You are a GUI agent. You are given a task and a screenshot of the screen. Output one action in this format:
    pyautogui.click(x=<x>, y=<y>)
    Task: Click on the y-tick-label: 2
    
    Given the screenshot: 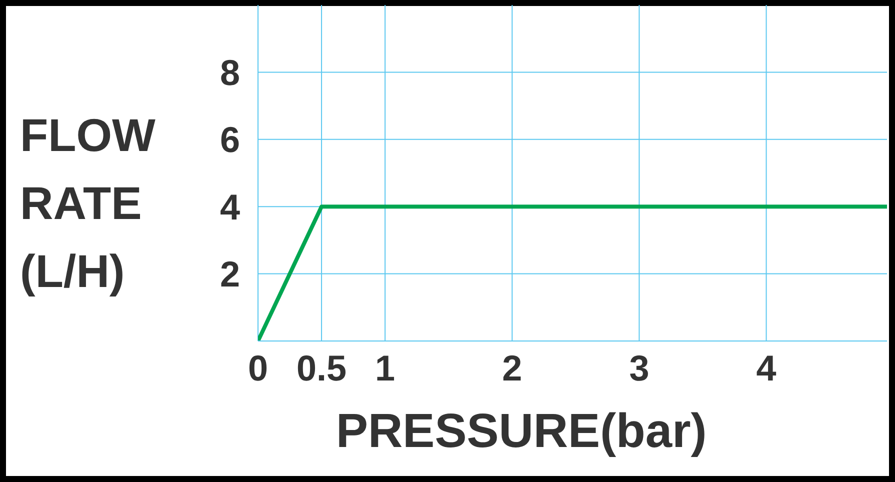 What is the action you would take?
    pyautogui.click(x=230, y=274)
    